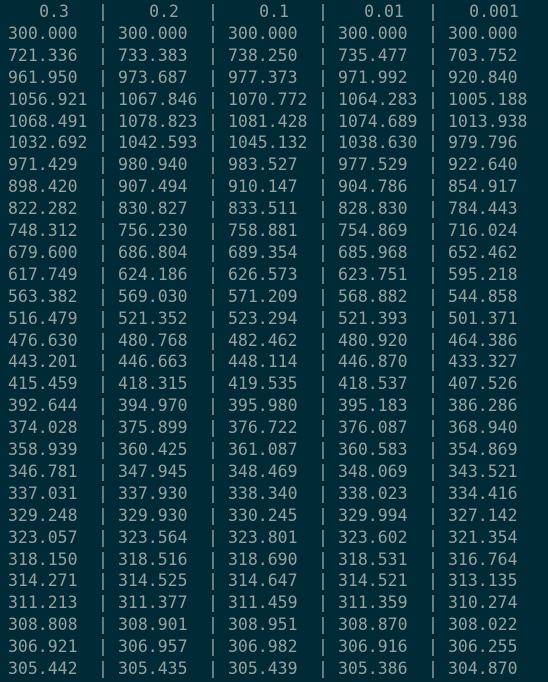 The width and height of the screenshot is (548, 682). What do you see at coordinates (373, 537) in the screenshot?
I see `table-cell: 323.602` at bounding box center [373, 537].